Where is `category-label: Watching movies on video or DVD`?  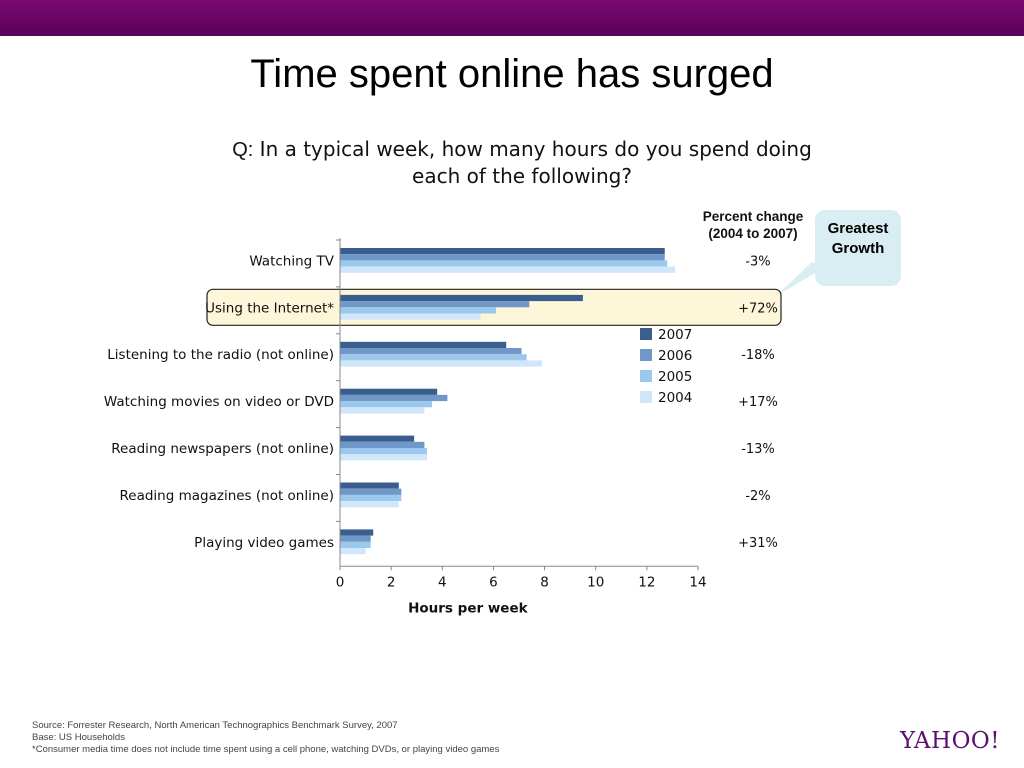 category-label: Watching movies on video or DVD is located at coordinates (219, 402).